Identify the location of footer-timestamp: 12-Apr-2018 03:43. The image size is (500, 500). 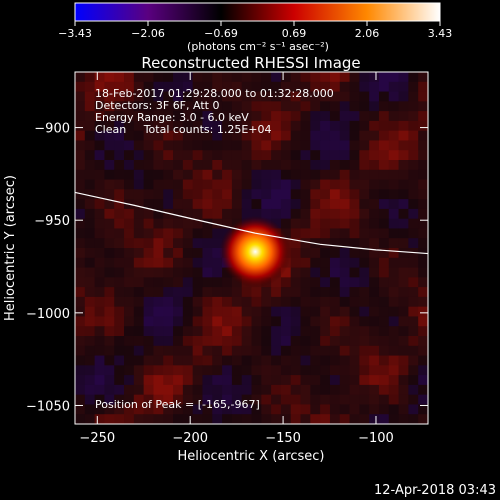
(435, 490).